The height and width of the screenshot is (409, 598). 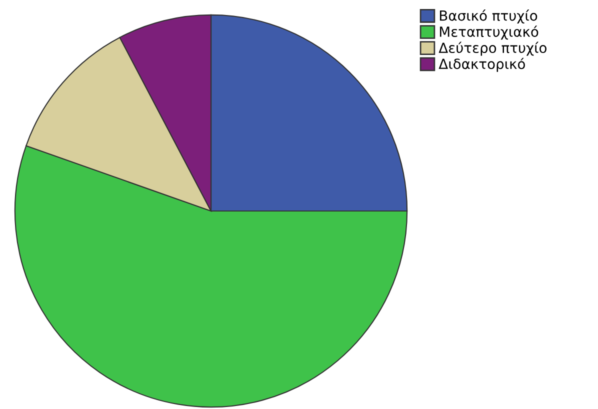 What do you see at coordinates (481, 65) in the screenshot?
I see `legend-label: Διδακτορικό` at bounding box center [481, 65].